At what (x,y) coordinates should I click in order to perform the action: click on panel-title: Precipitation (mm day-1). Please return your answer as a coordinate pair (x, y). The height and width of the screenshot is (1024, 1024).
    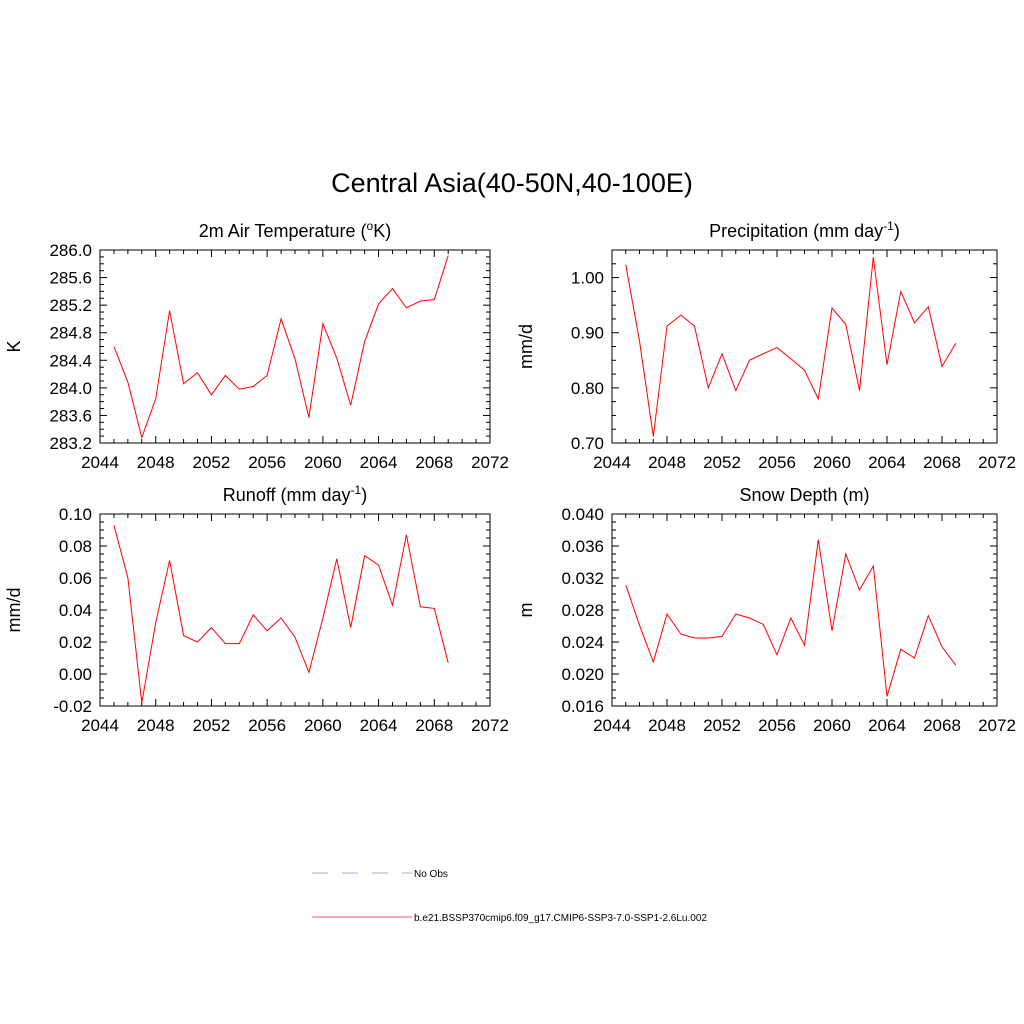
    Looking at the image, I should click on (804, 230).